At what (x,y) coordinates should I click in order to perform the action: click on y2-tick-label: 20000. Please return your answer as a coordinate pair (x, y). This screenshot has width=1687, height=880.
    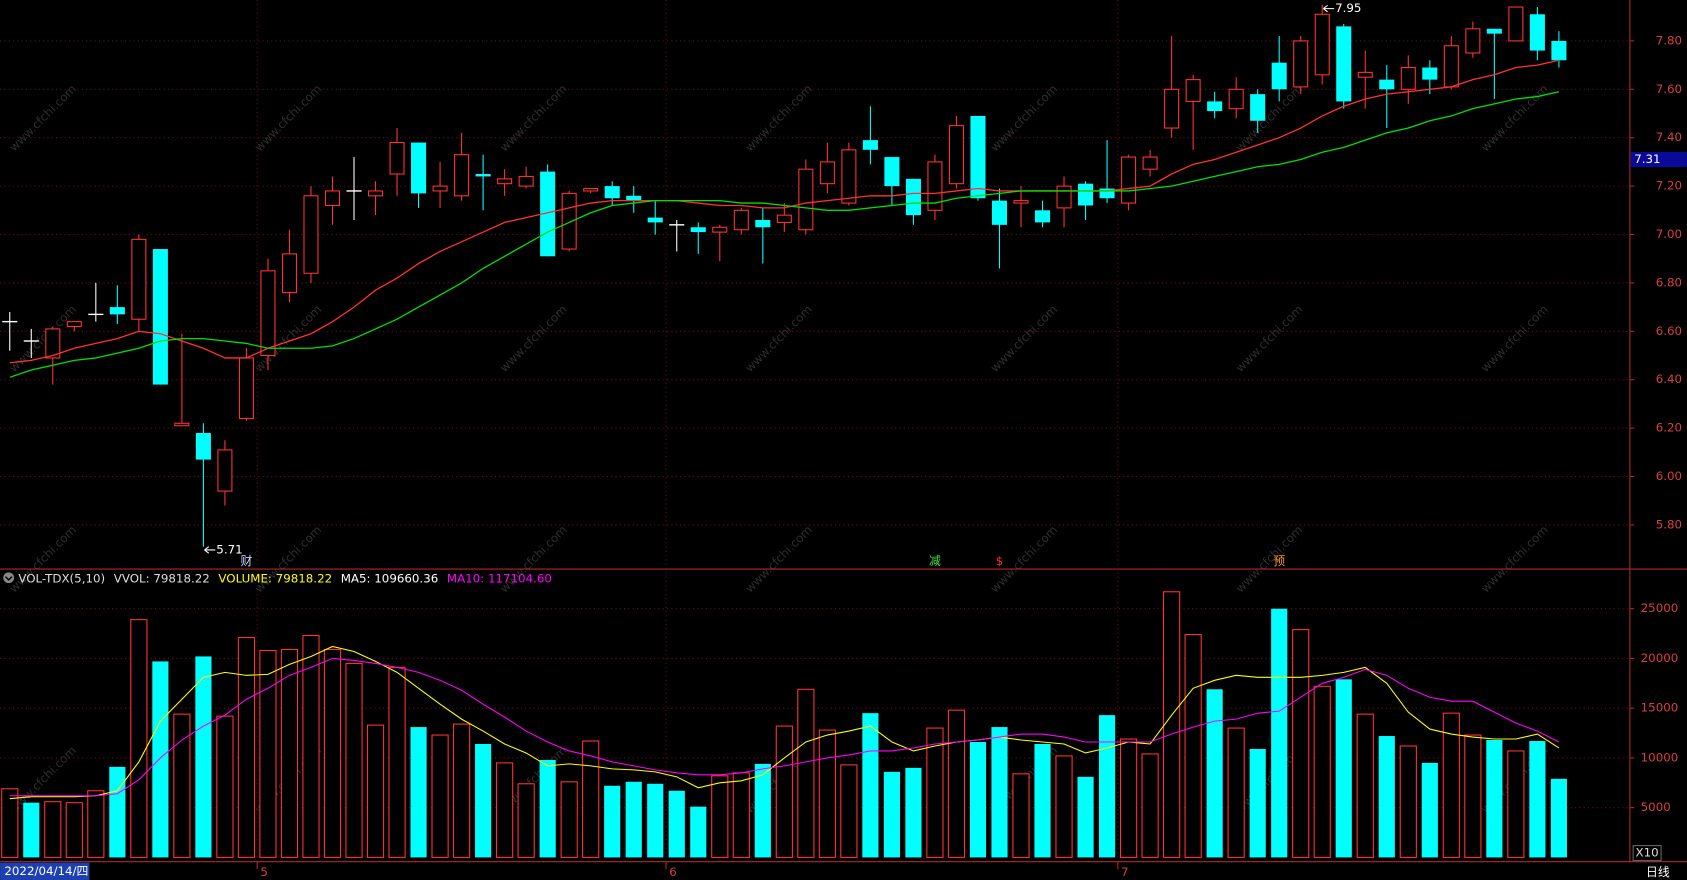
    Looking at the image, I should click on (1660, 658).